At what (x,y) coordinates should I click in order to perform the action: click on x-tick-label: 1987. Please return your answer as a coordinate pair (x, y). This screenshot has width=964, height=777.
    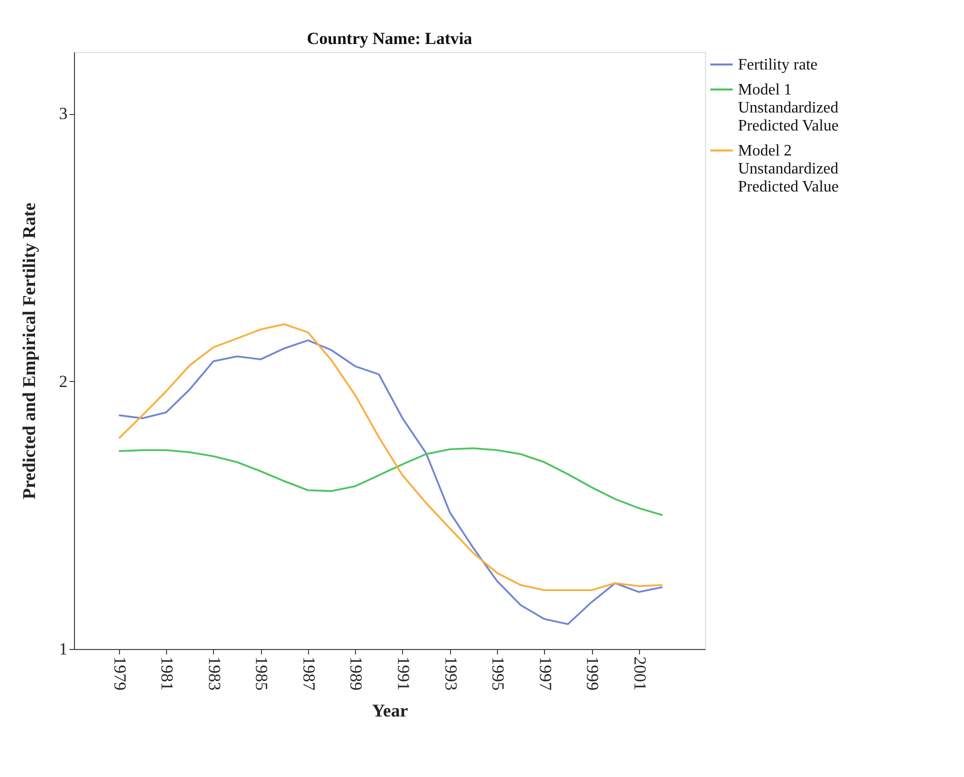
    Looking at the image, I should click on (308, 673).